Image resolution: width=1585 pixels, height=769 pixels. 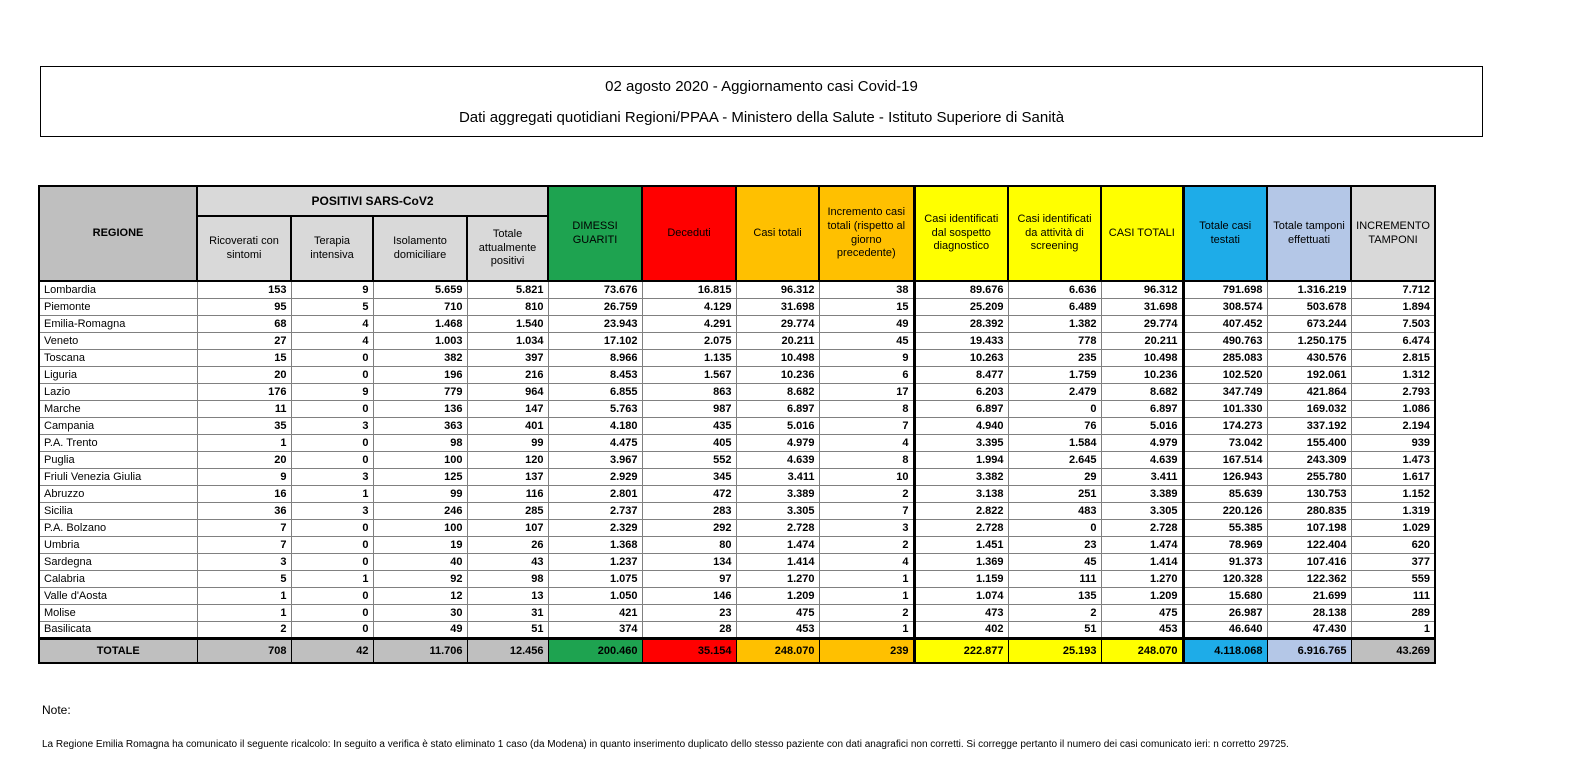 What do you see at coordinates (867, 289) in the screenshot?
I see `value-cell: 38` at bounding box center [867, 289].